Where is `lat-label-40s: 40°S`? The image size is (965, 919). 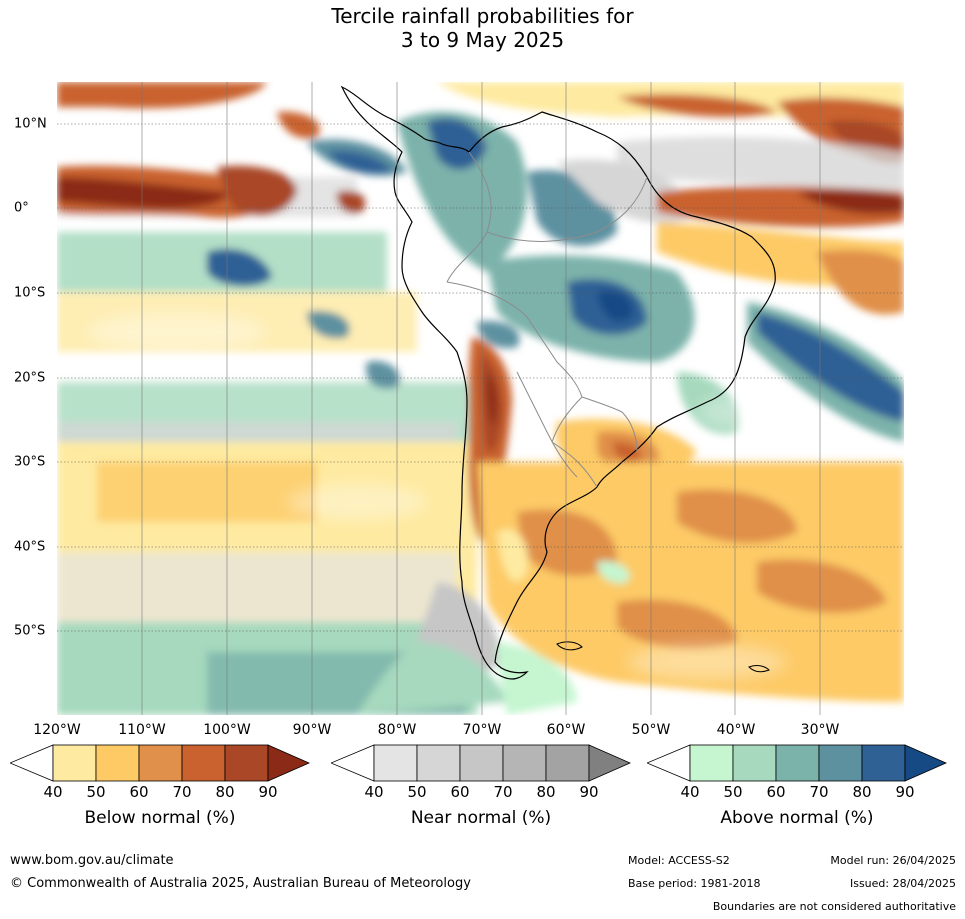
lat-label-40s: 40°S is located at coordinates (30, 547).